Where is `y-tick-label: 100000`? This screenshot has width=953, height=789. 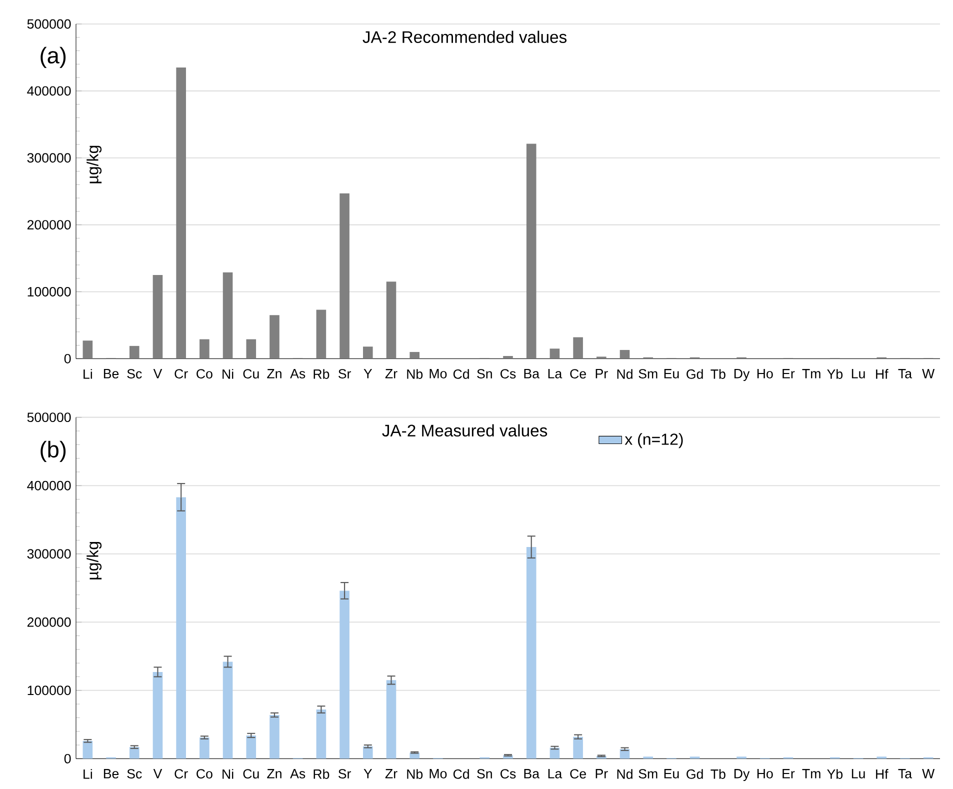 y-tick-label: 100000 is located at coordinates (49, 291).